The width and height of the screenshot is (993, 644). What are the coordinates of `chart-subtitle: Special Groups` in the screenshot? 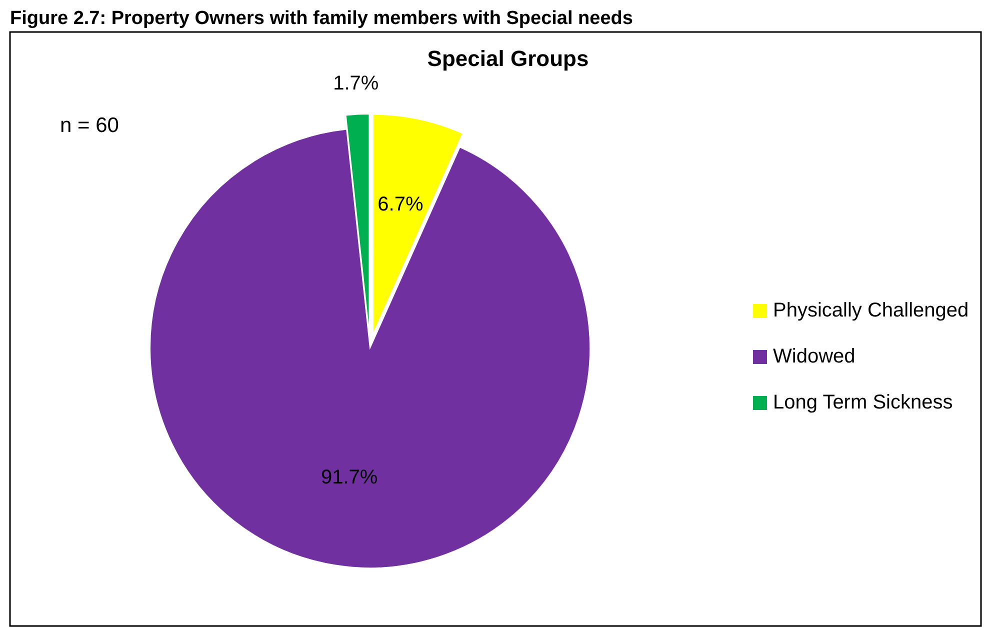 It's located at (508, 58).